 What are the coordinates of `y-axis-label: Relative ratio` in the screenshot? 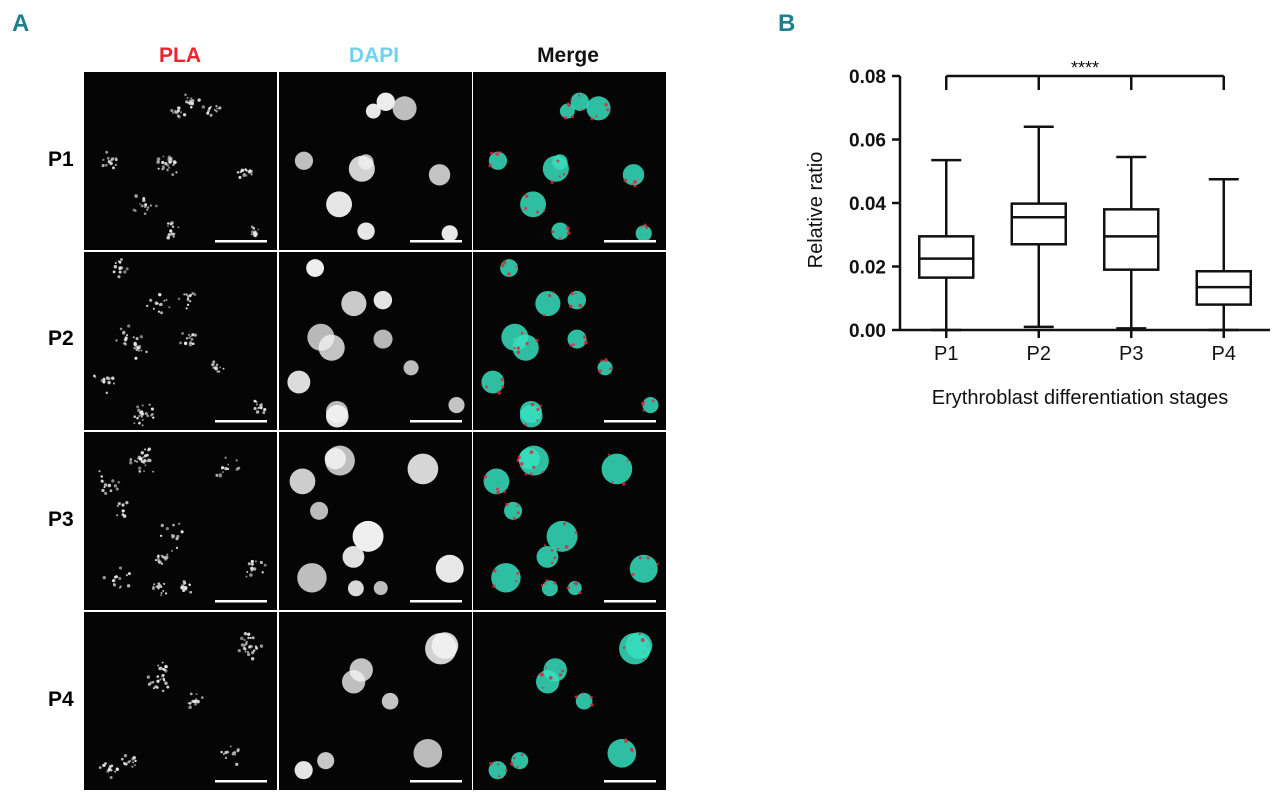 It's located at (816, 210).